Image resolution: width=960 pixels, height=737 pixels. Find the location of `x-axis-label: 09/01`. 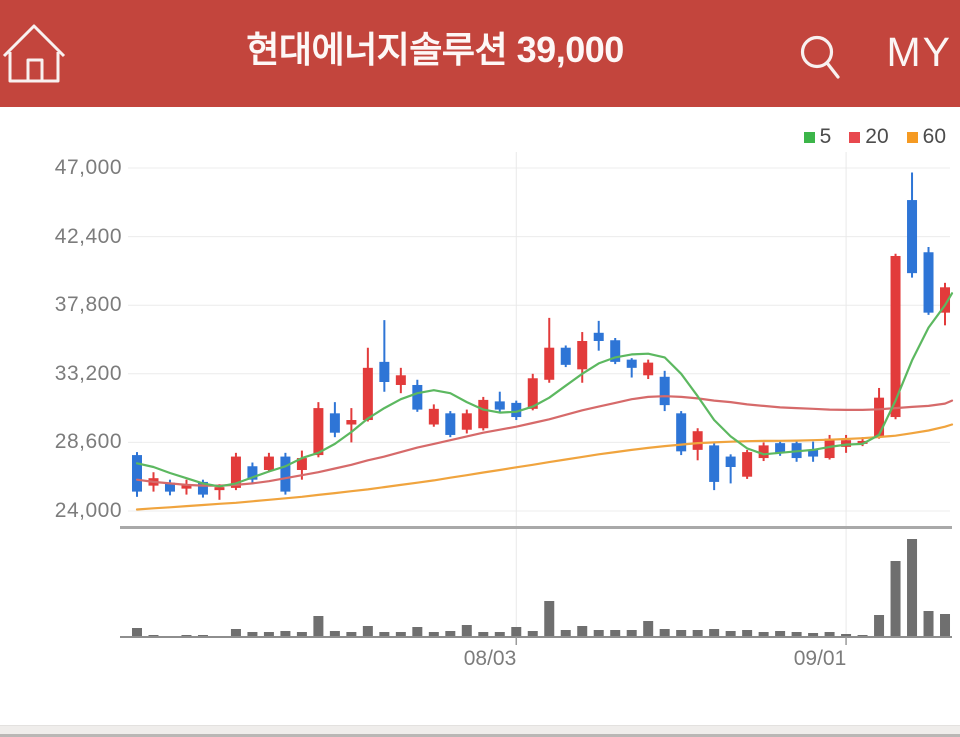

x-axis-label: 09/01 is located at coordinates (820, 658).